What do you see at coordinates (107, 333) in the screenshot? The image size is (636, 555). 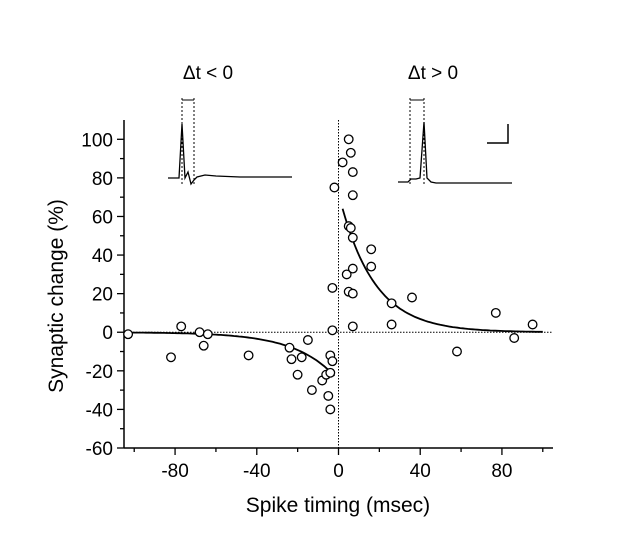 I see `y-tick-label: 0` at bounding box center [107, 333].